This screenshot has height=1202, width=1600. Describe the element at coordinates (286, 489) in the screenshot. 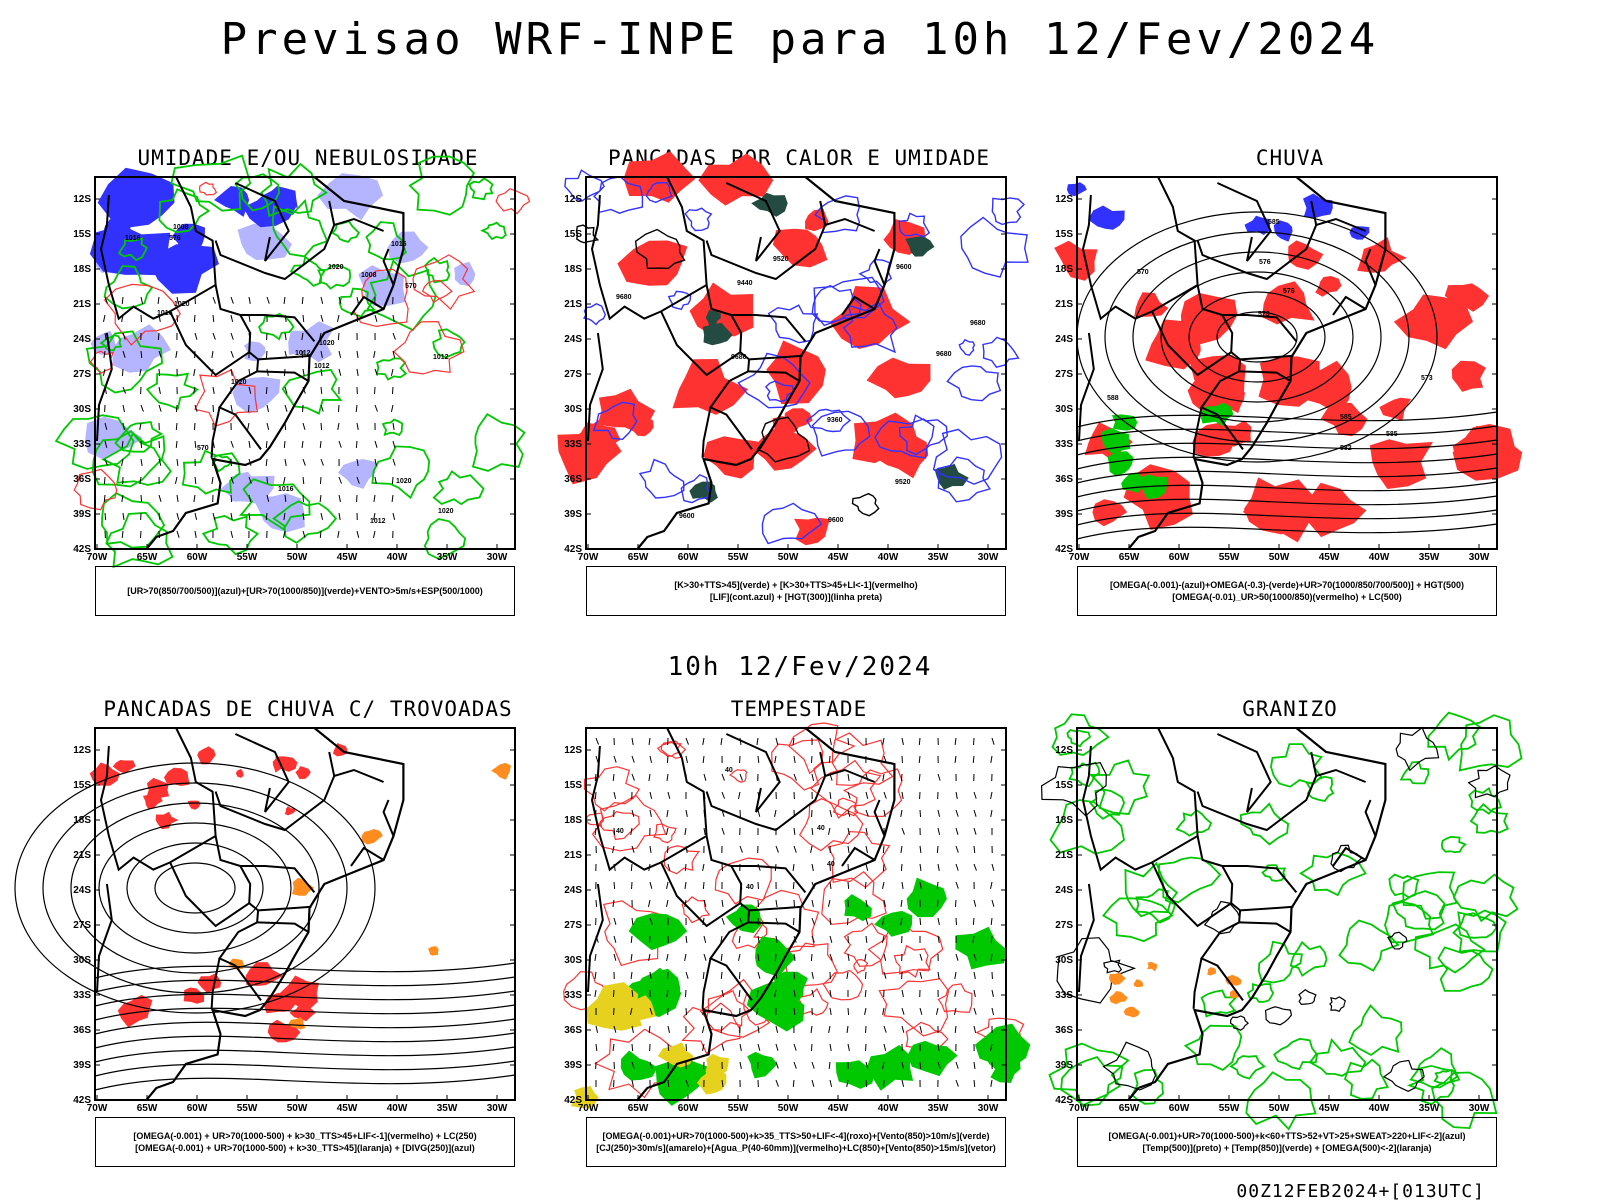

I see `contour-label: 1016` at that location.